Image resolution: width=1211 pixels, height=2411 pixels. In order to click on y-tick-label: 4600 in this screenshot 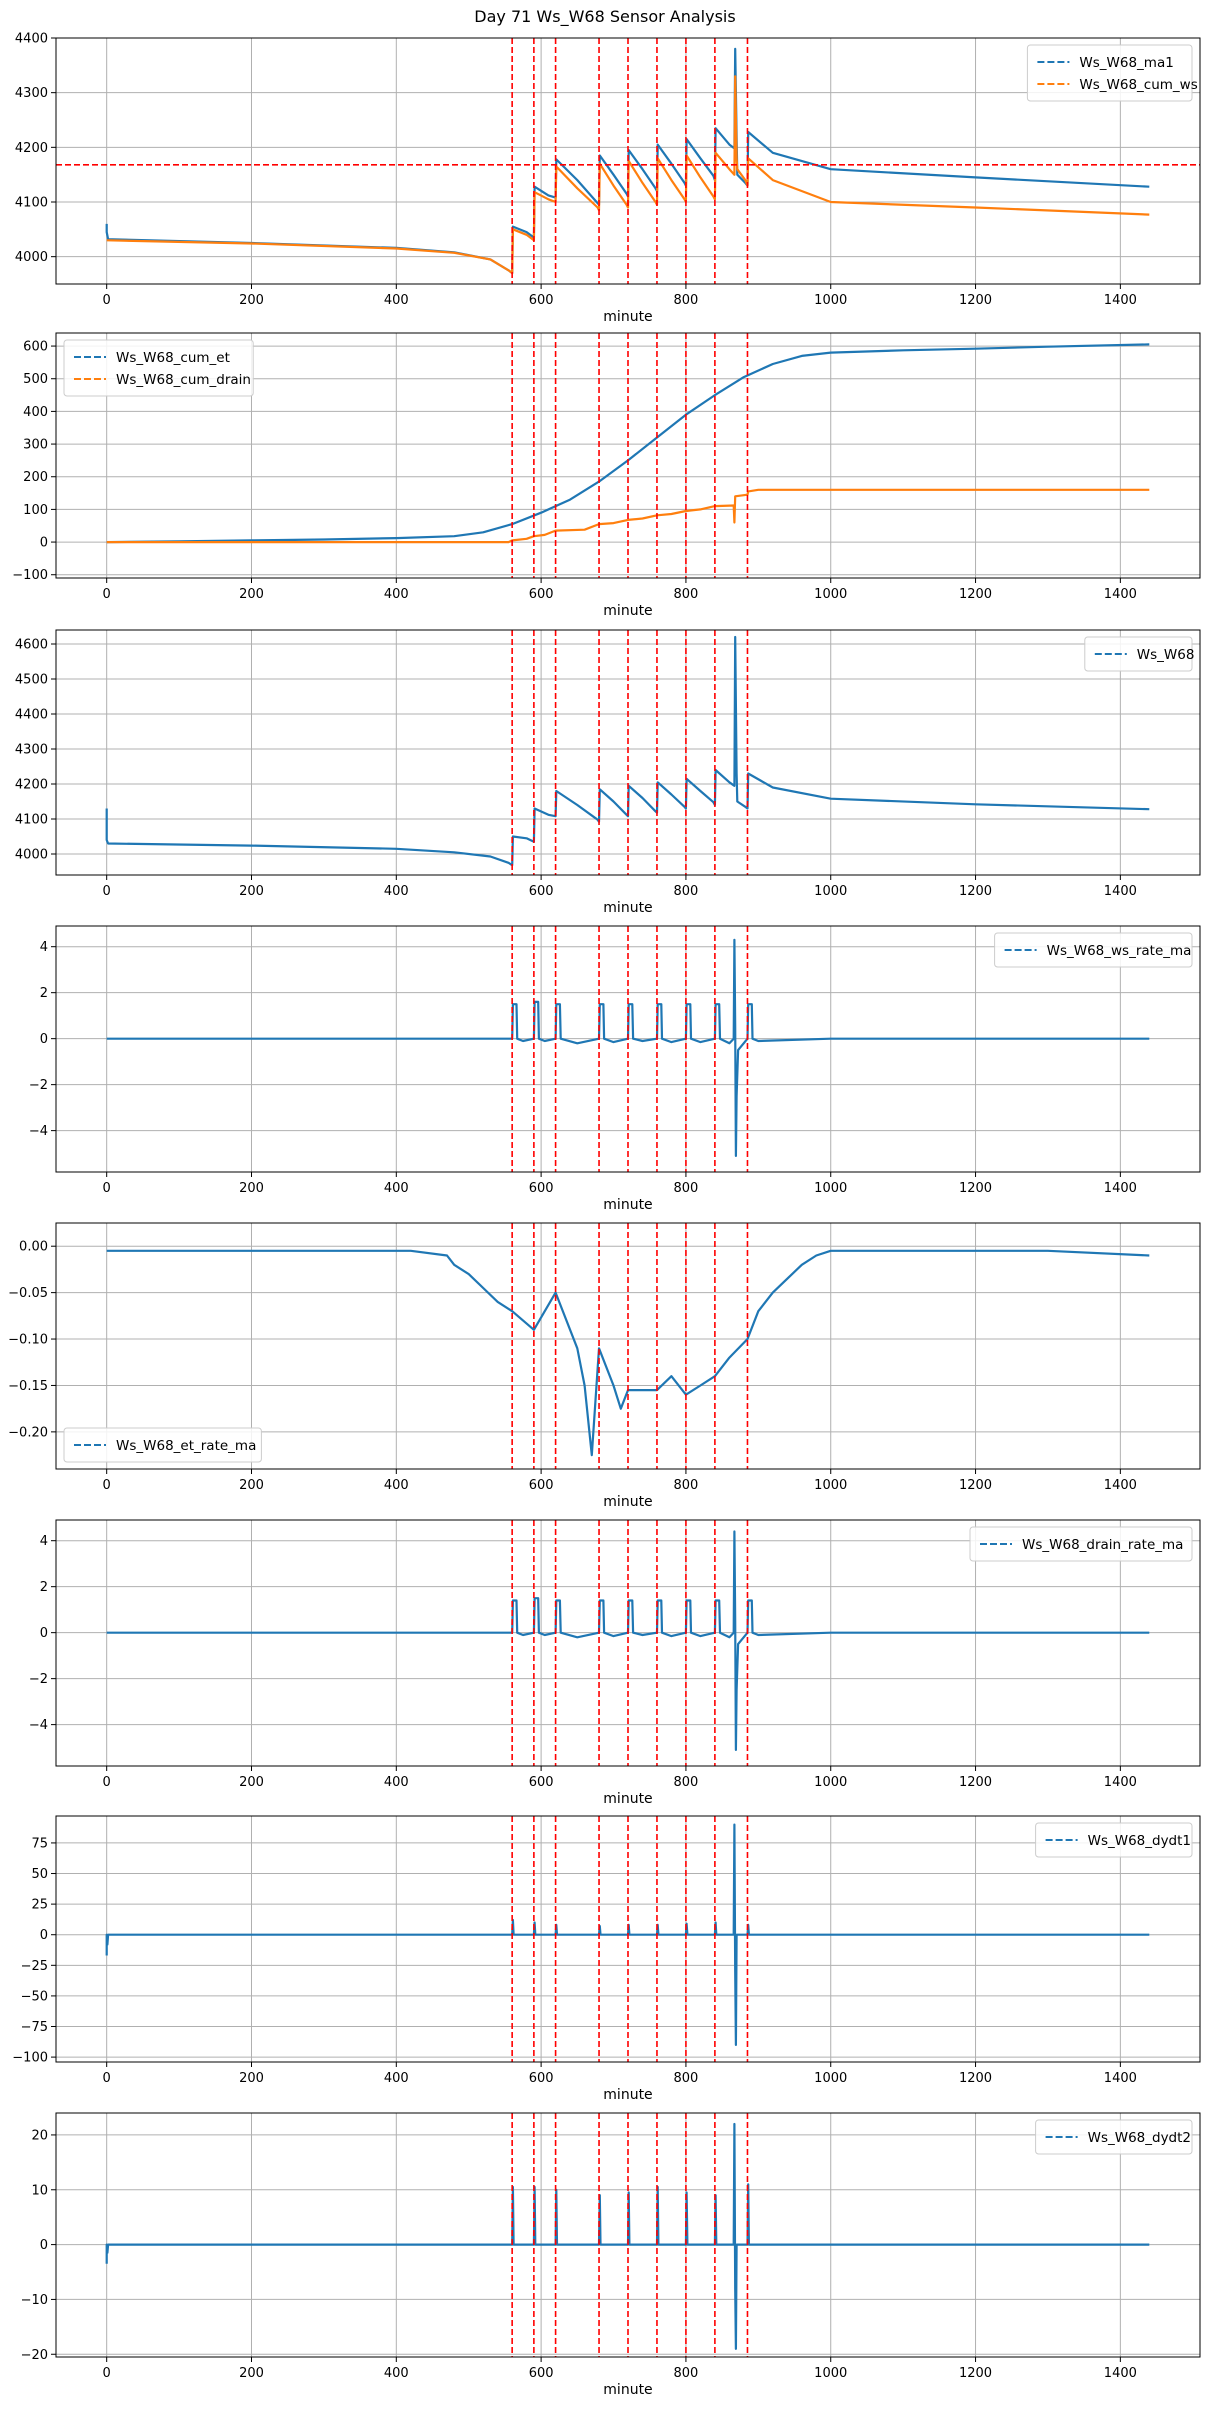, I will do `click(31, 645)`.